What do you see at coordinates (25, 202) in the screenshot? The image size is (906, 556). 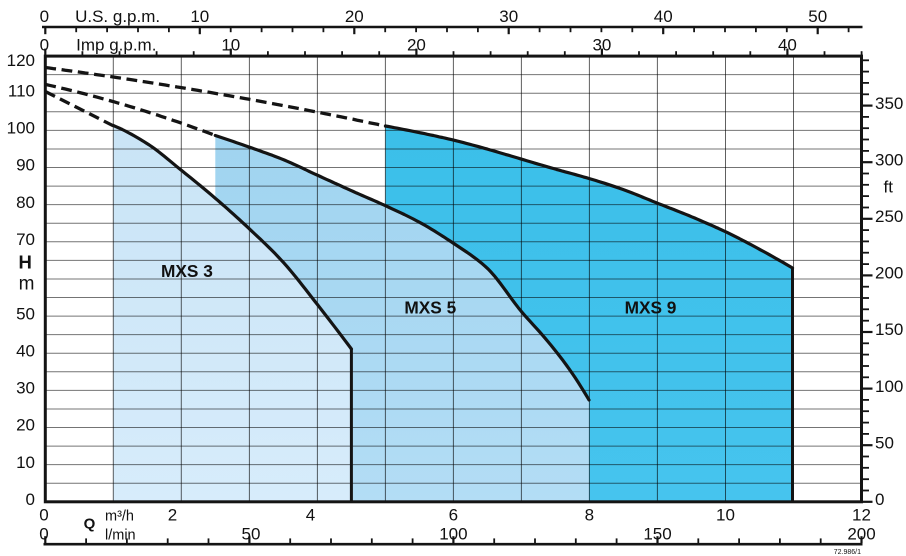 I see `svg-text: 80` at bounding box center [25, 202].